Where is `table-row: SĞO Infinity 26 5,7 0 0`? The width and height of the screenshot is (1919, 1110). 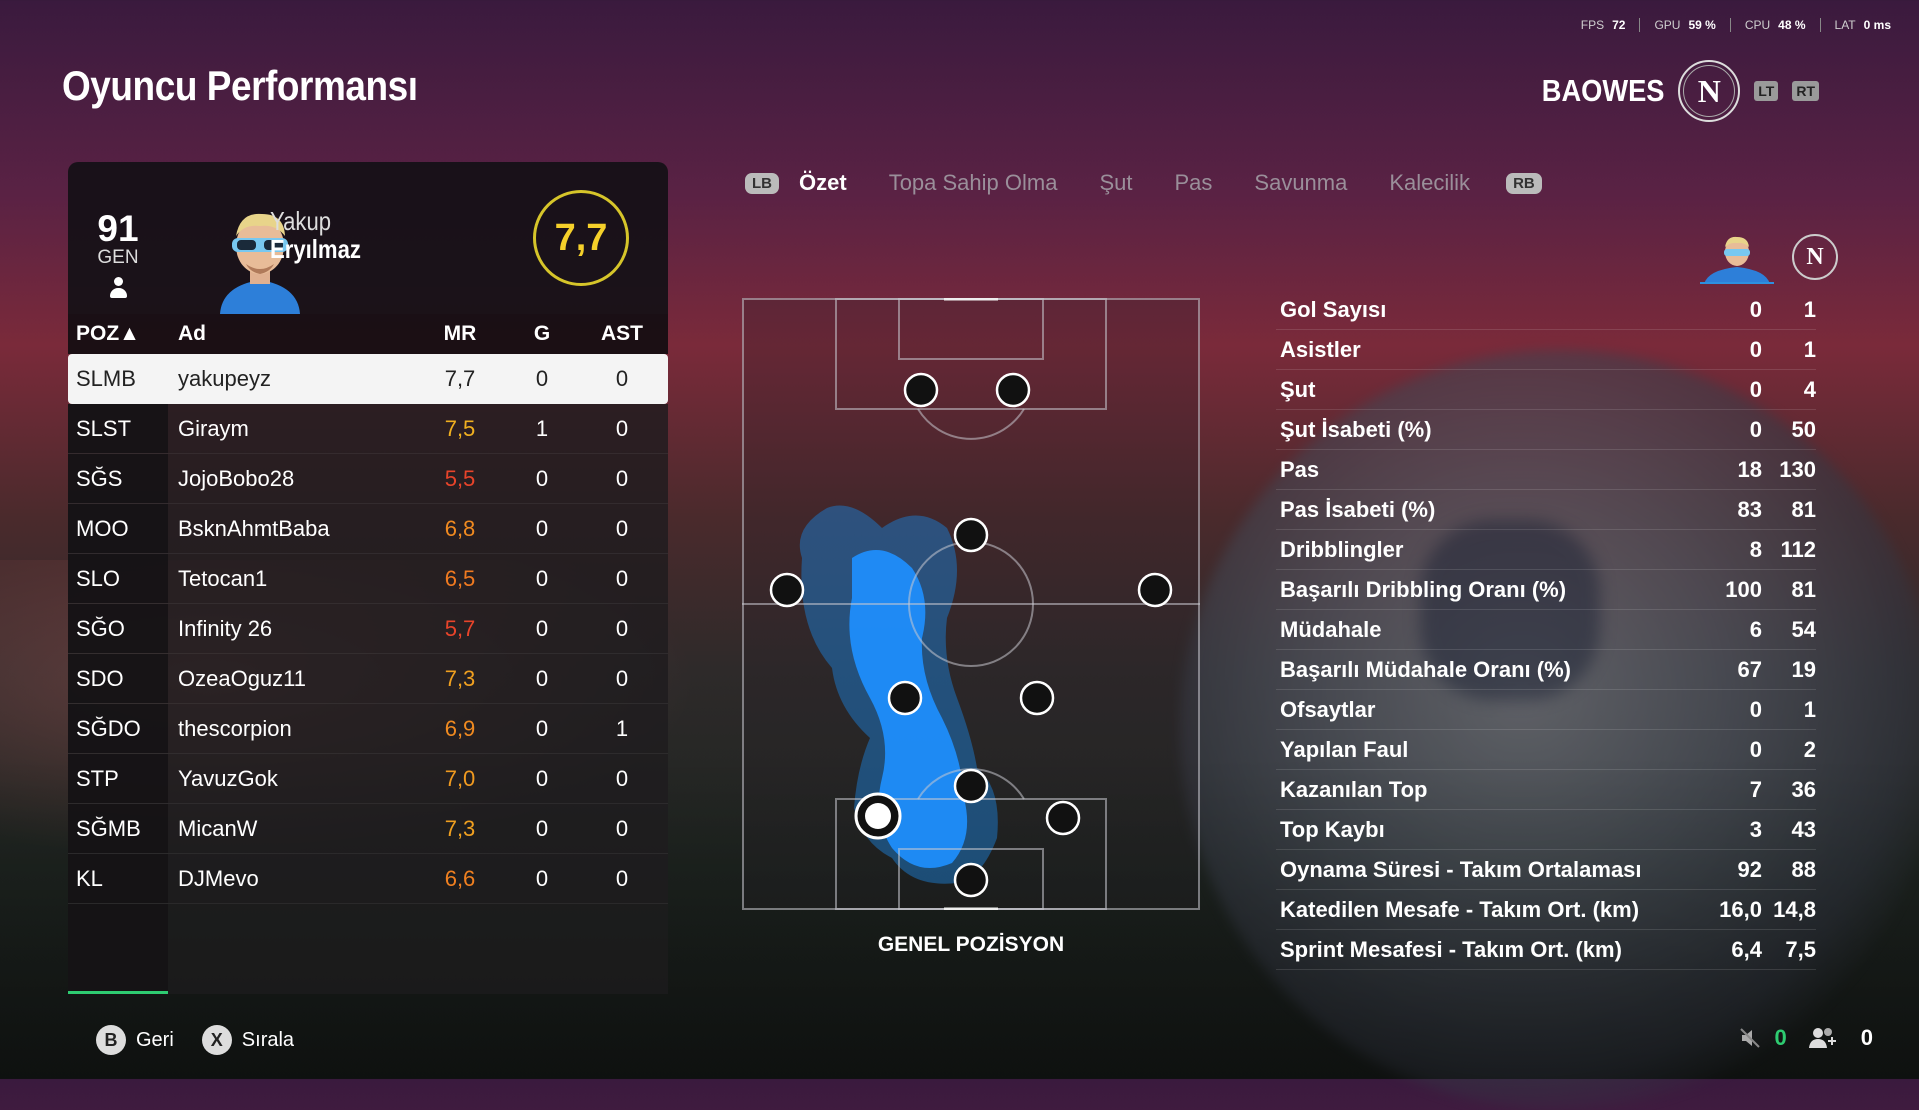 table-row: SĞO Infinity 26 5,7 0 0 is located at coordinates (368, 629).